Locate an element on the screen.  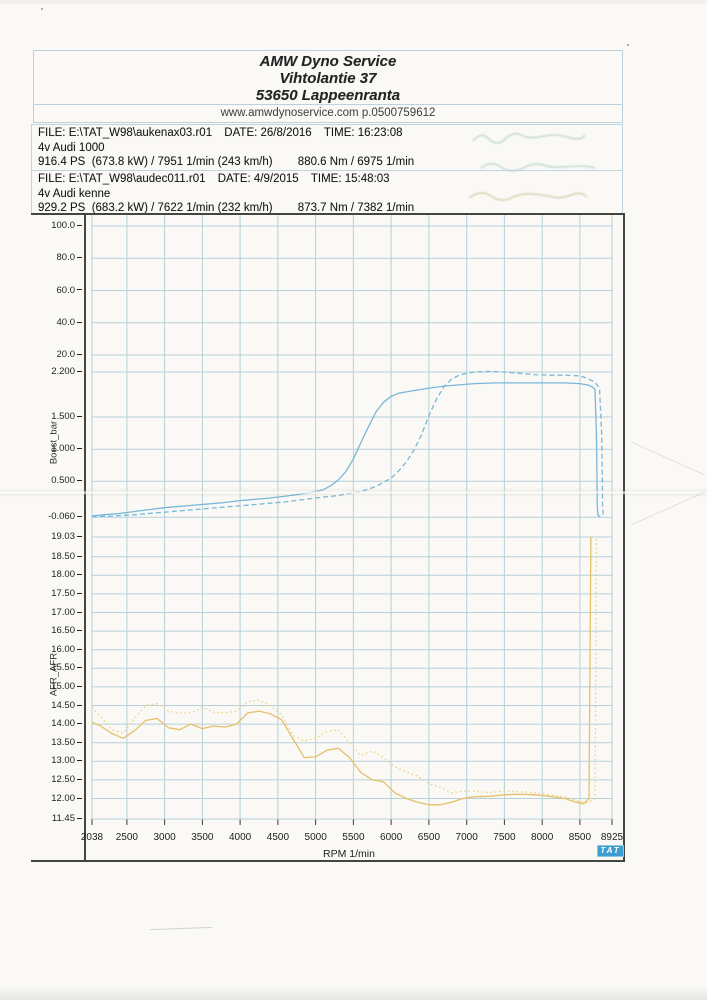
curve-boost-run1-solid is located at coordinates (346, 450).